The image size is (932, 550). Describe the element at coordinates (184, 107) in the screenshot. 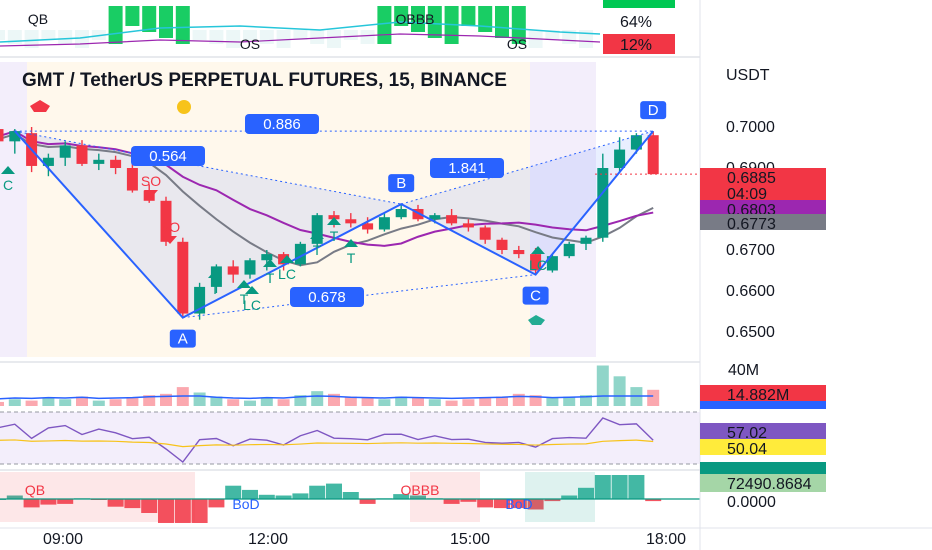

I see `sun-marker` at that location.